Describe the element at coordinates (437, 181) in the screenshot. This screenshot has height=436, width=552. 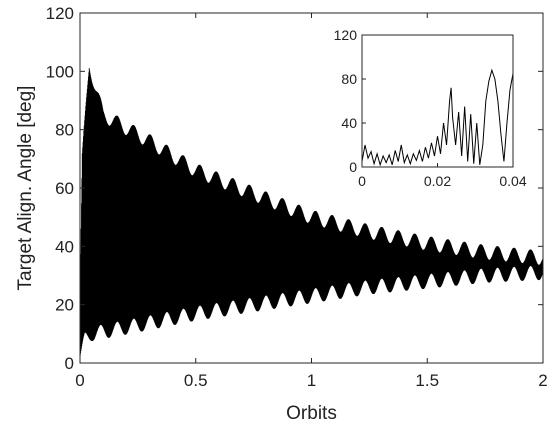
I see `inset-x-tick-label: 0.02` at that location.